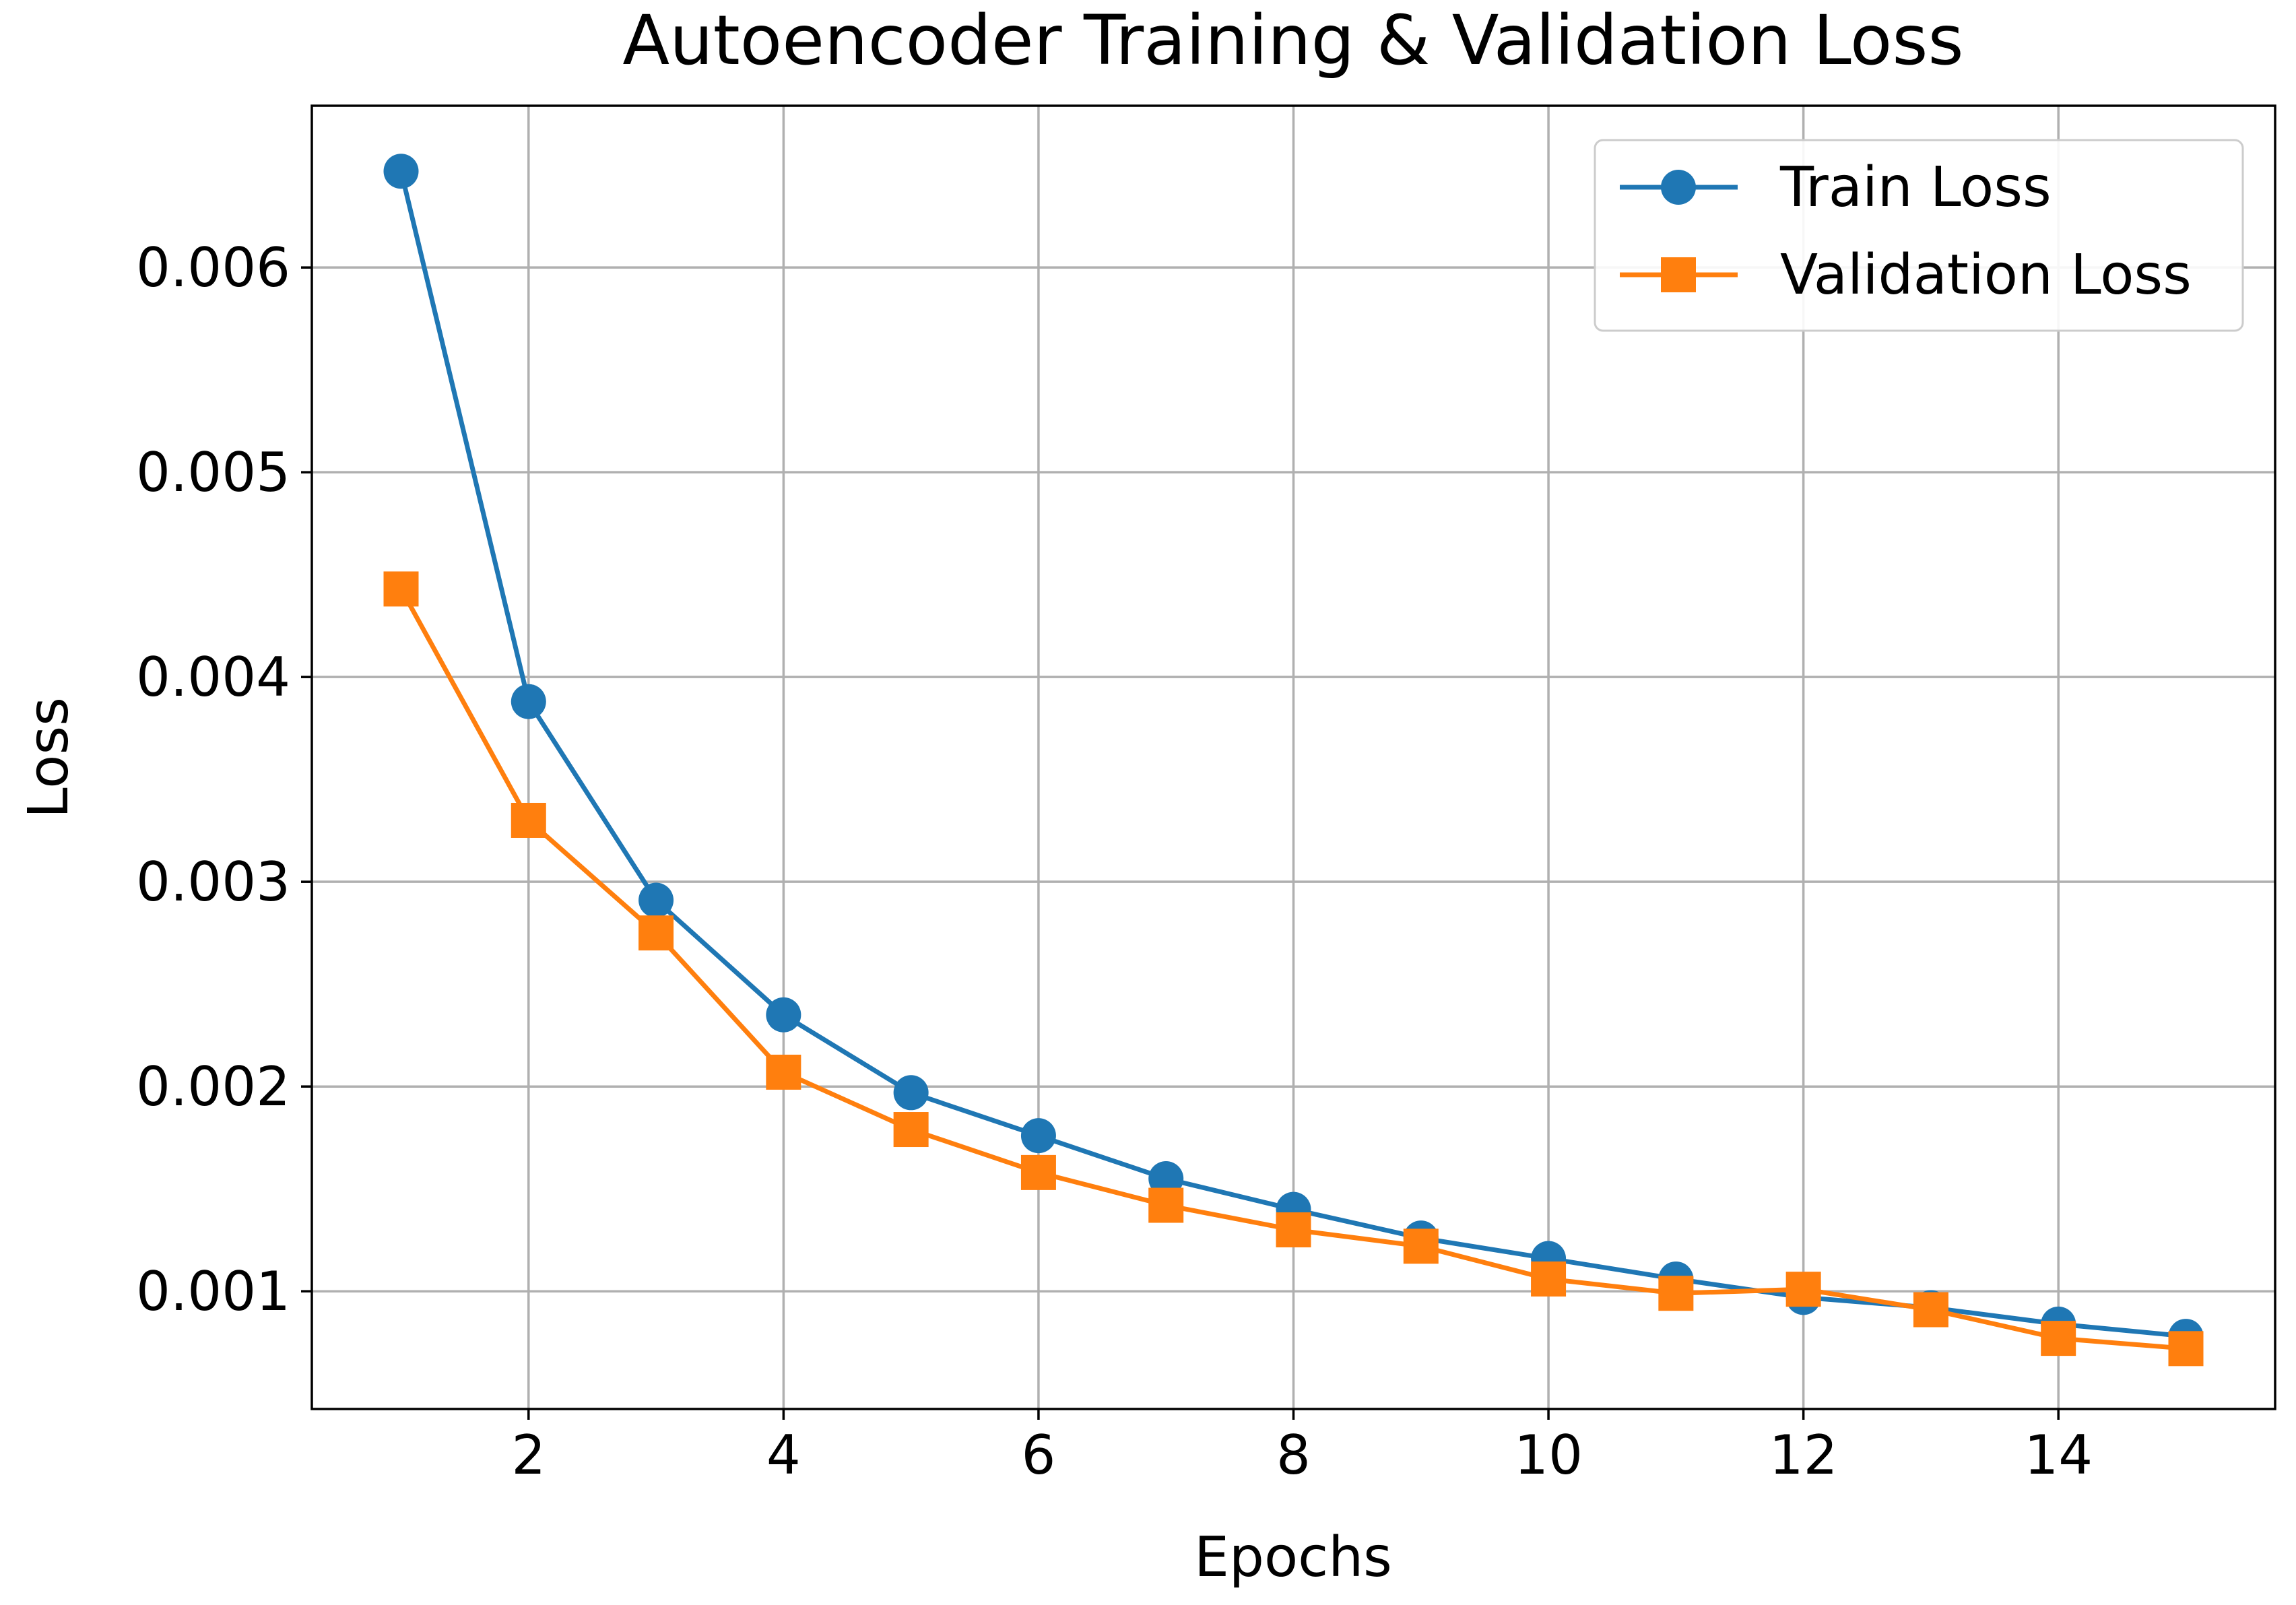  I want to click on legend: Train Loss Validation Loss, so click(1919, 235).